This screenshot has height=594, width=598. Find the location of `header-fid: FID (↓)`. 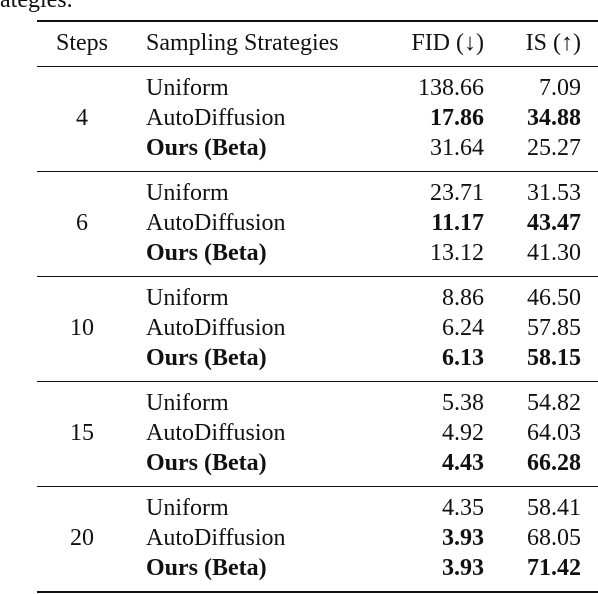

header-fid: FID (↓) is located at coordinates (447, 43).